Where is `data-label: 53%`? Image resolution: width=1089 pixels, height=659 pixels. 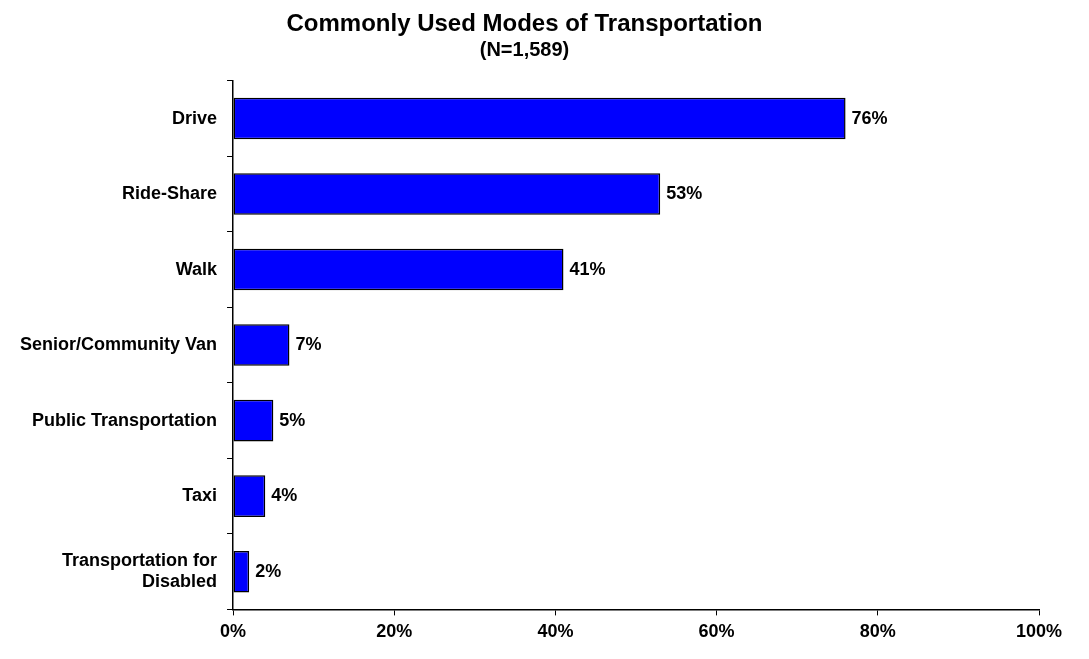 data-label: 53% is located at coordinates (684, 193).